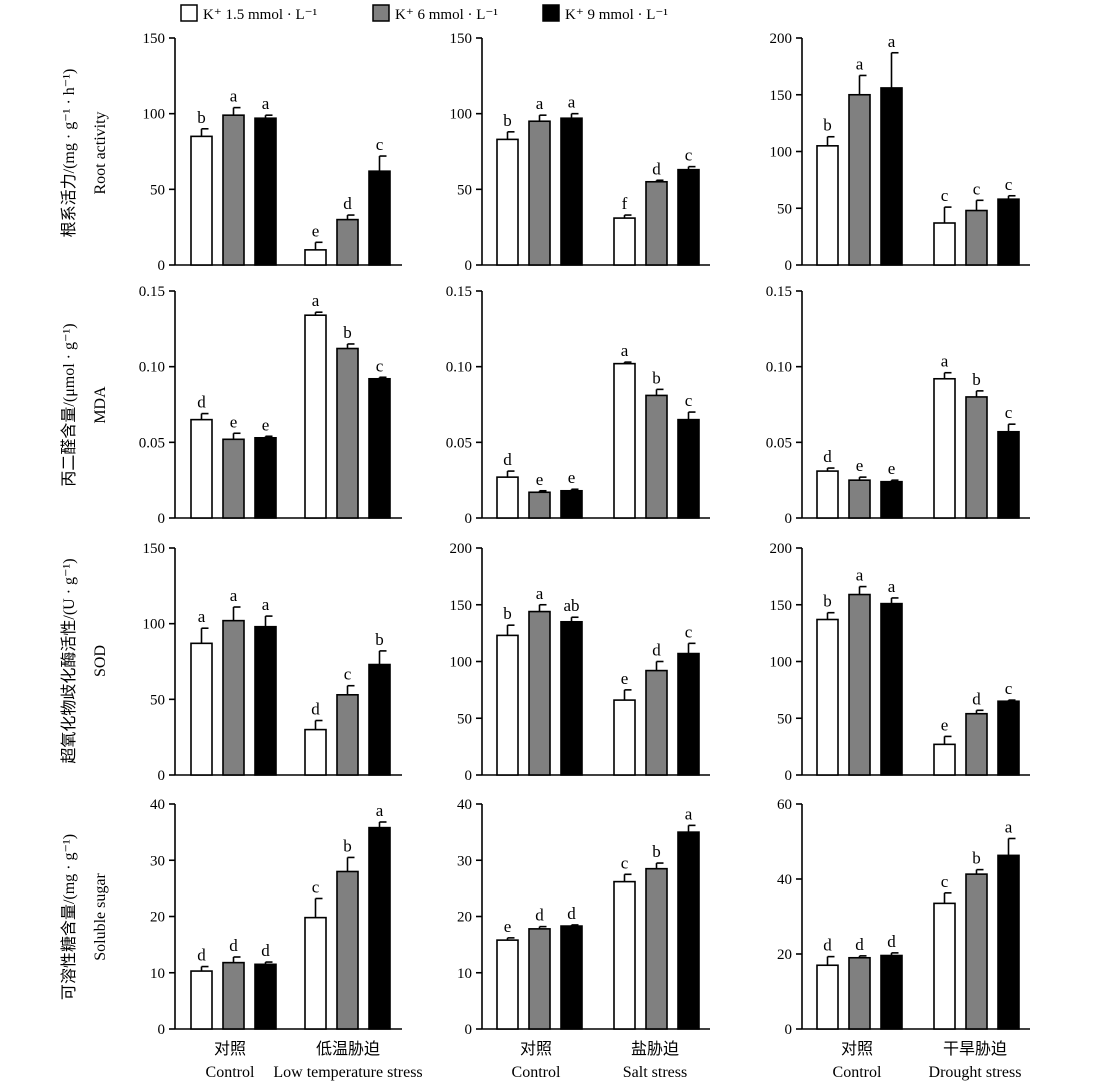  What do you see at coordinates (536, 1049) in the screenshot?
I see `col1-group0-cn: 对照` at bounding box center [536, 1049].